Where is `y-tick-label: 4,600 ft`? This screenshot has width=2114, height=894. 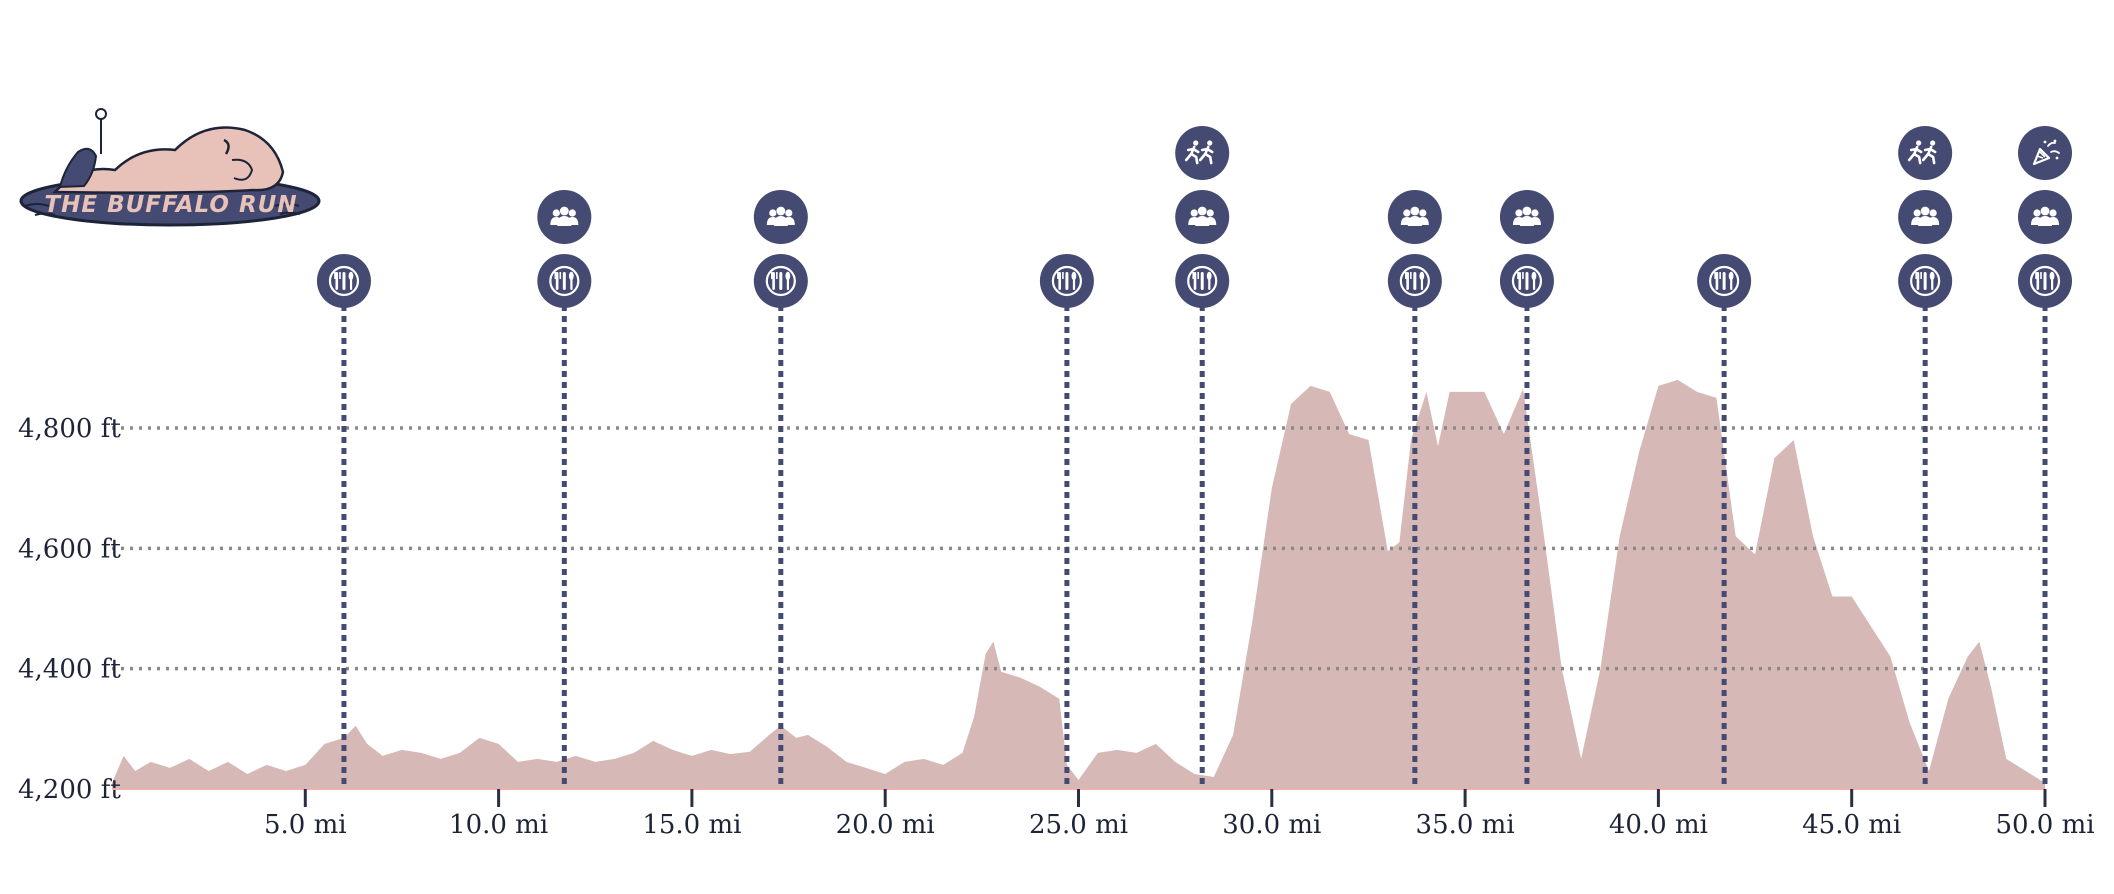
y-tick-label: 4,600 ft is located at coordinates (69, 549).